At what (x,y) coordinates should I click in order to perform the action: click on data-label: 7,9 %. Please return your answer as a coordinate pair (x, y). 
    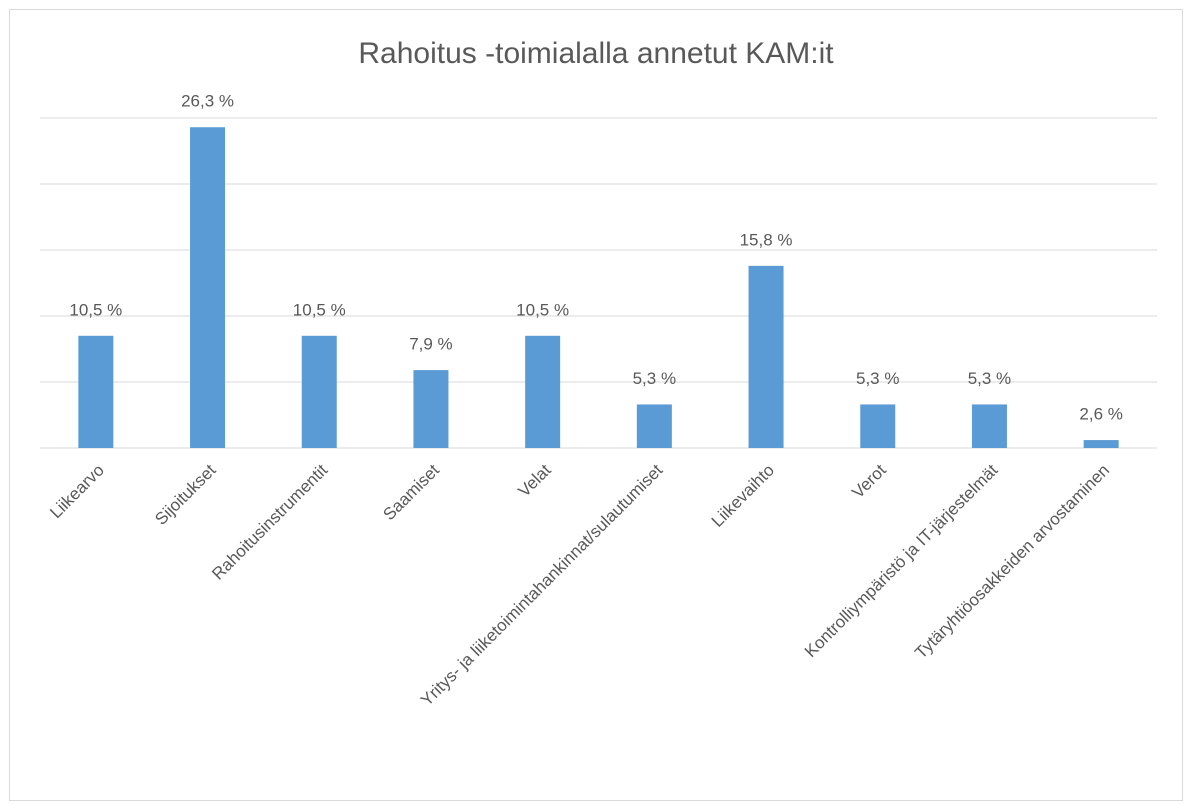
    Looking at the image, I should click on (430, 344).